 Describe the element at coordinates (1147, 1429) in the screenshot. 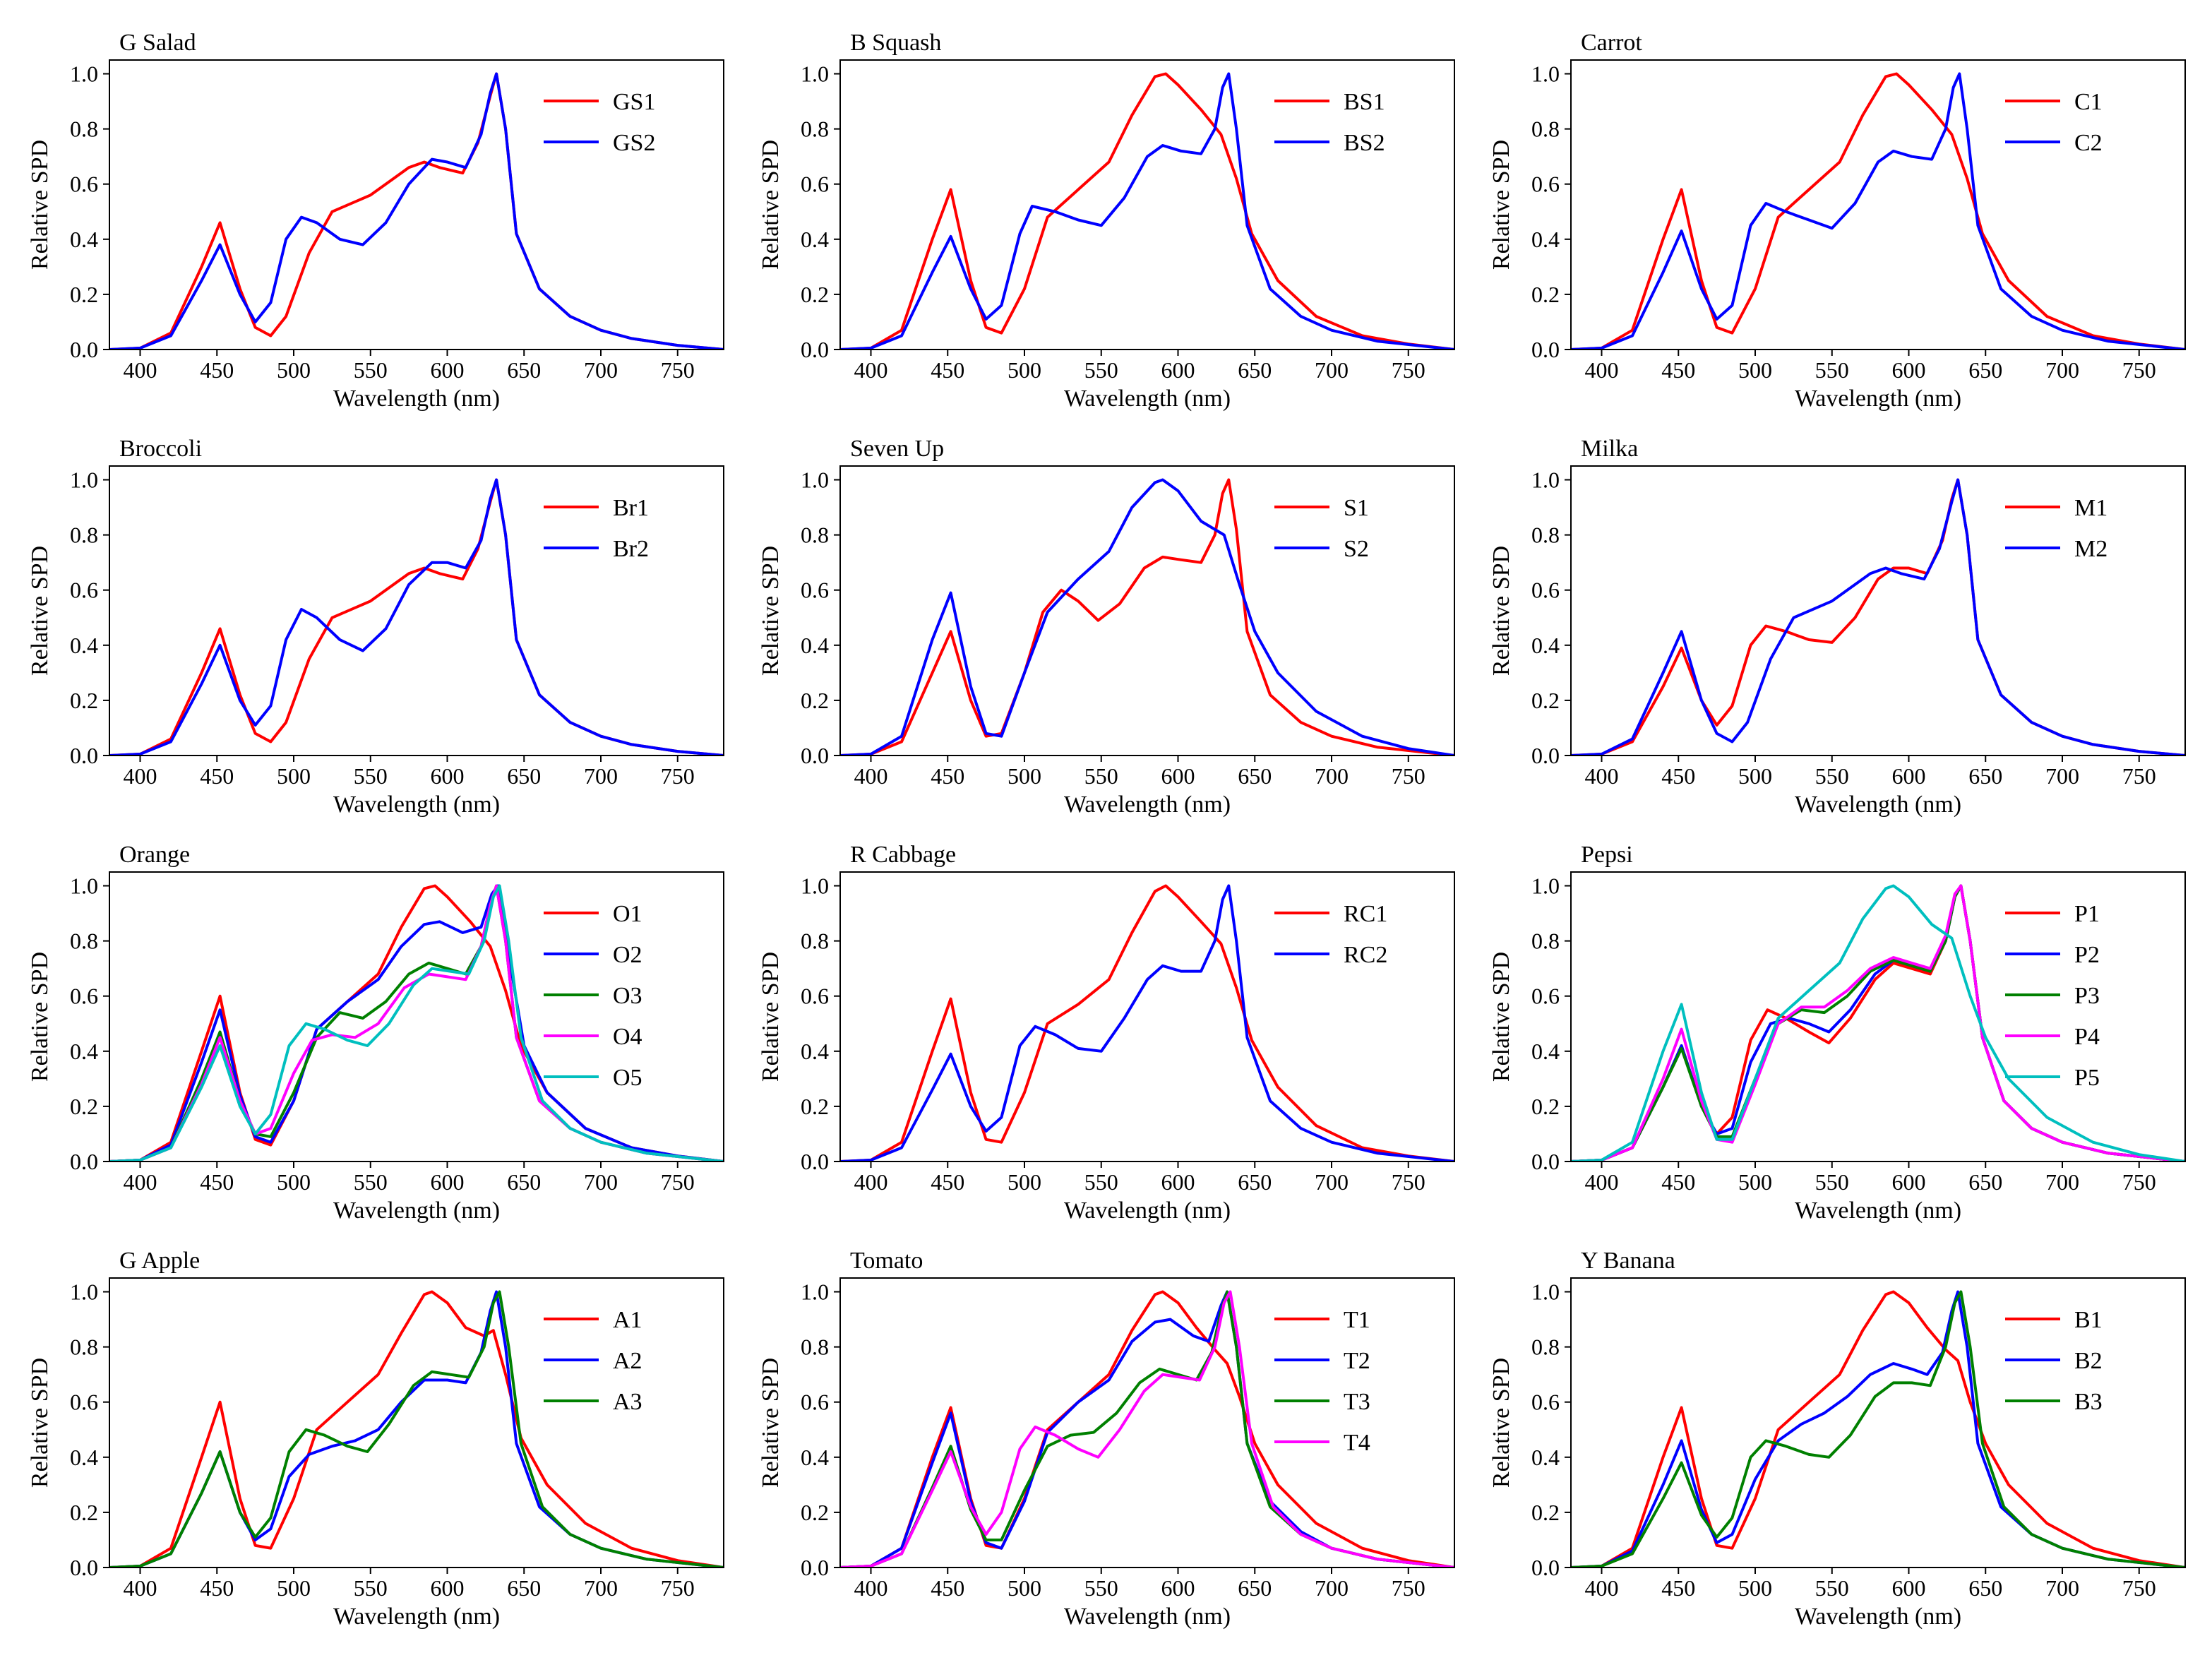

I see `series-line-t4` at that location.